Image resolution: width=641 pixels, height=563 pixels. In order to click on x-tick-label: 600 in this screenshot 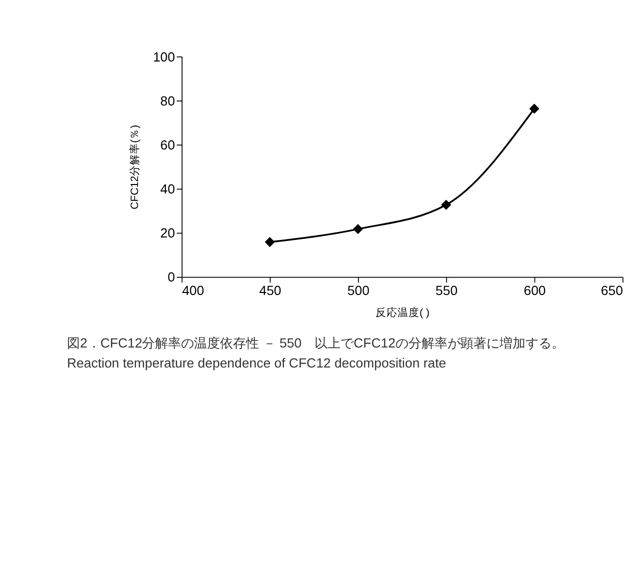, I will do `click(535, 290)`.